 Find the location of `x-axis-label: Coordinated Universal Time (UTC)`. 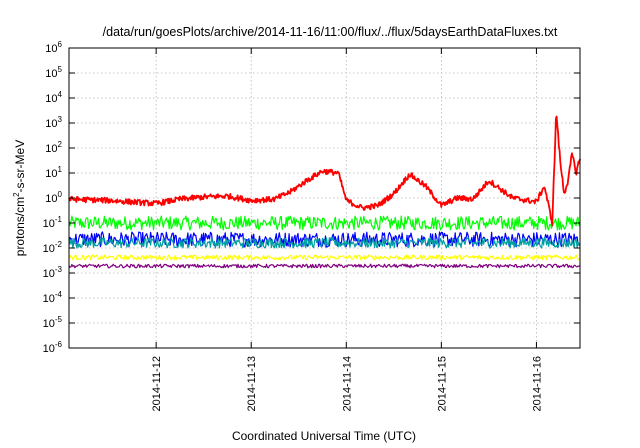

x-axis-label: Coordinated Universal Time (UTC) is located at coordinates (324, 436).